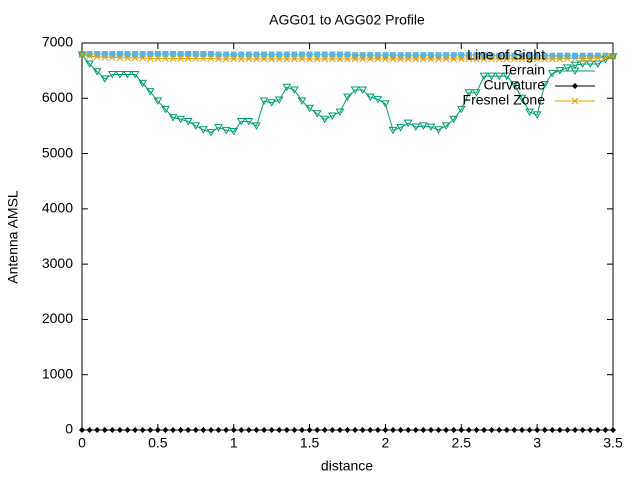 The width and height of the screenshot is (640, 480). Describe the element at coordinates (462, 443) in the screenshot. I see `x-tick-label: 2.5` at that location.